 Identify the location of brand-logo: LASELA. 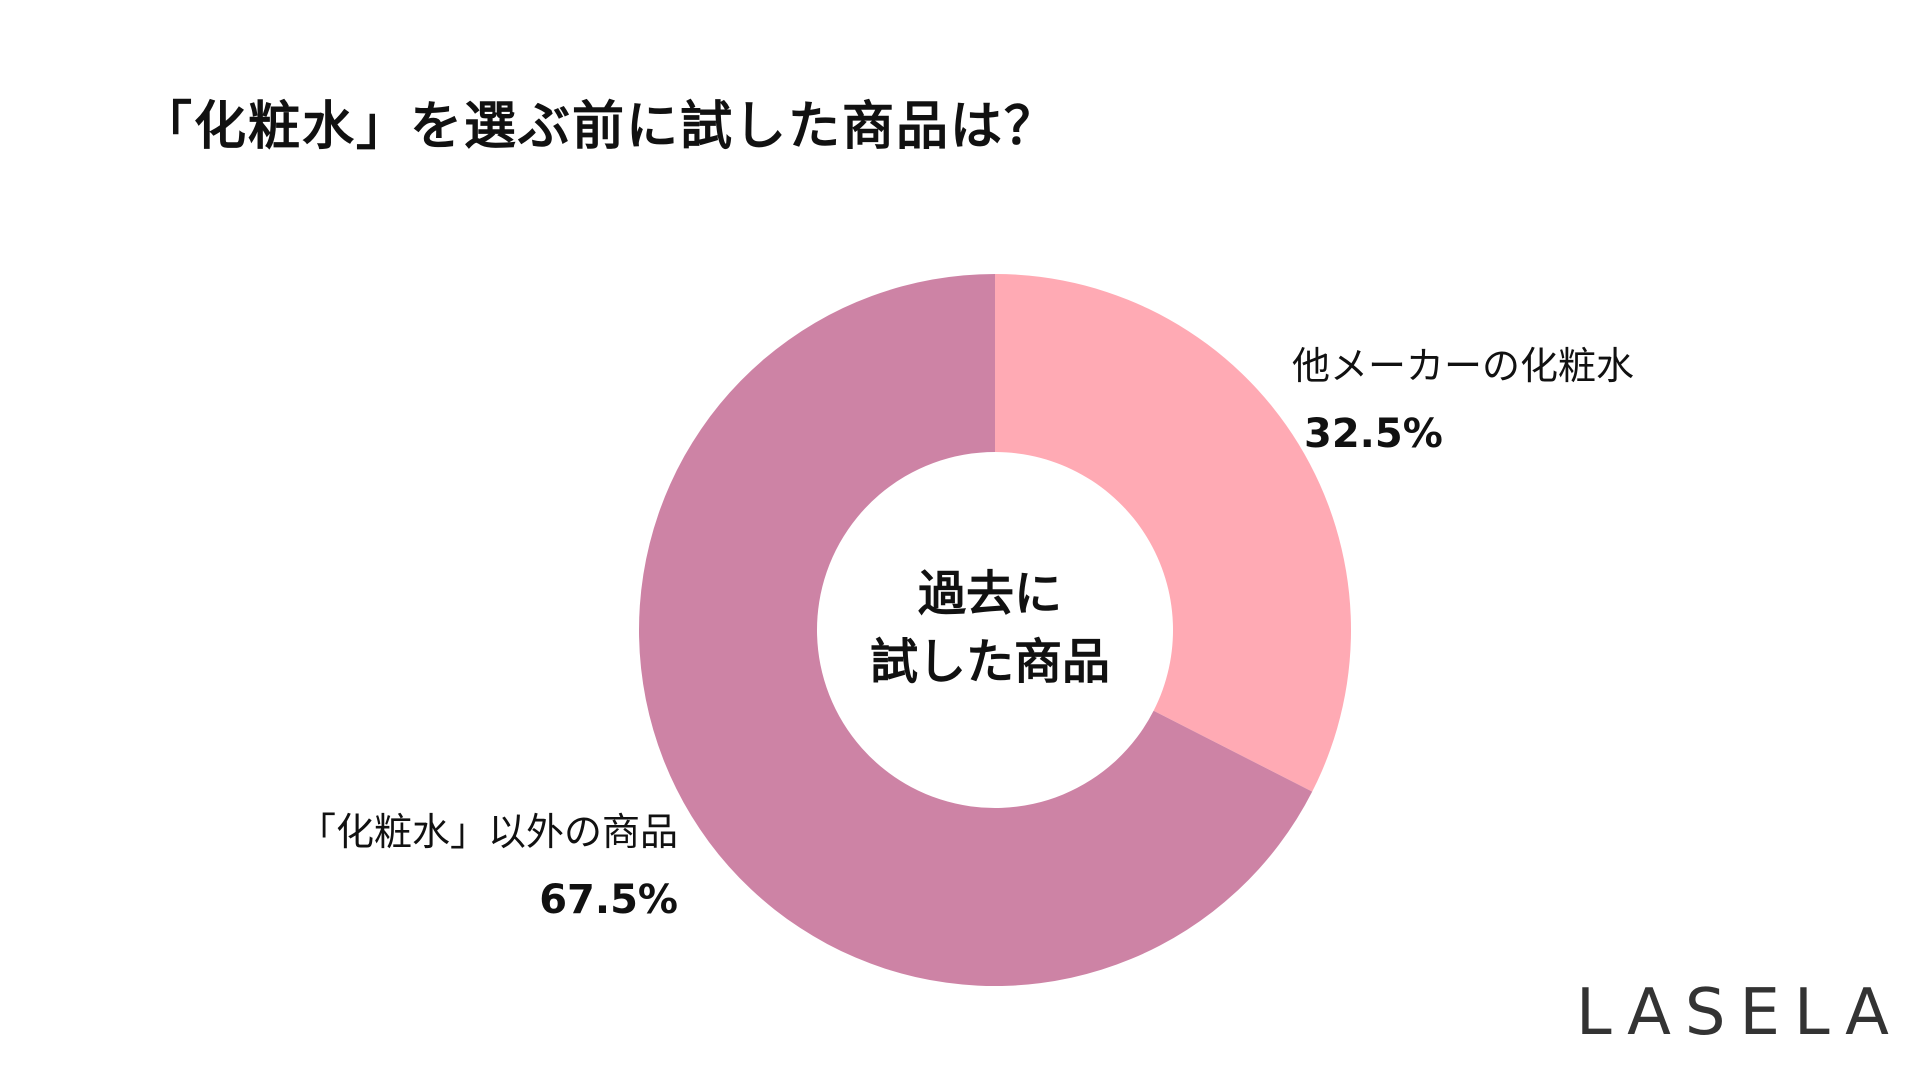
(1739, 1013).